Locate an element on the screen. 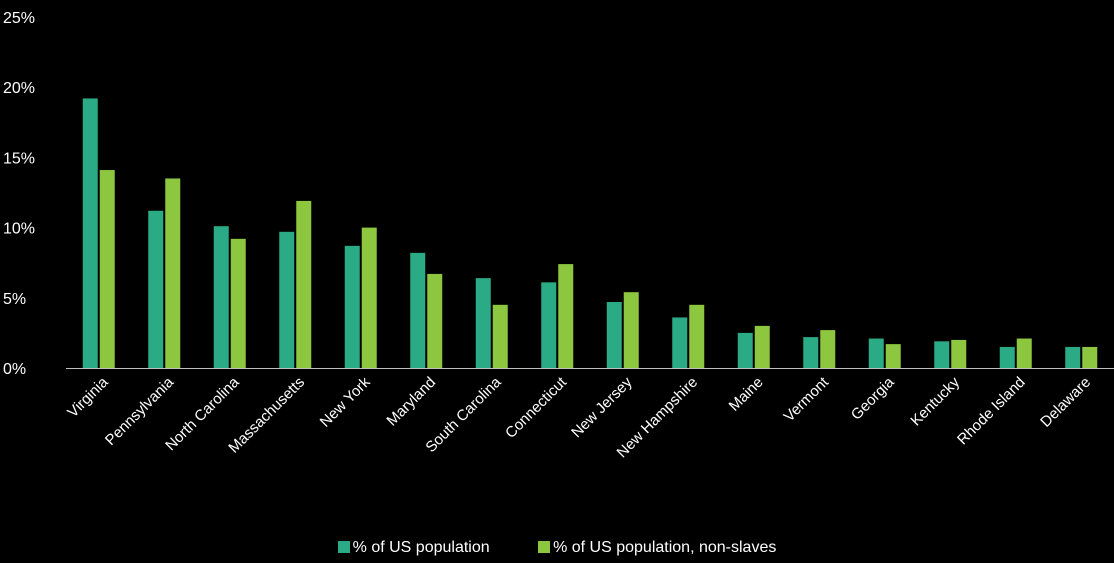  x-tick-label: Delaware is located at coordinates (1065, 402).